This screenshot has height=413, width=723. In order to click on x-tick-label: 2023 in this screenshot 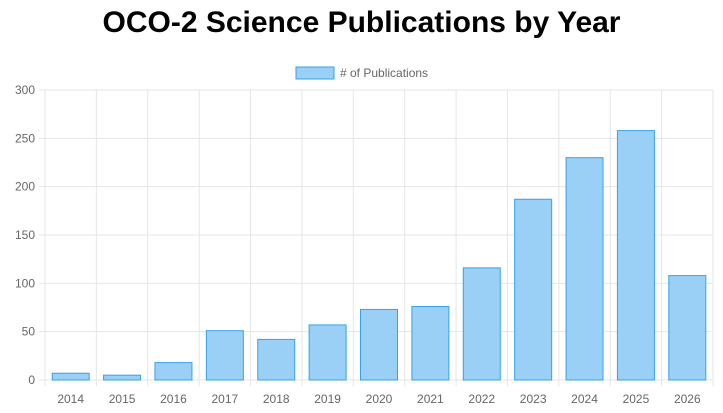, I will do `click(533, 399)`.